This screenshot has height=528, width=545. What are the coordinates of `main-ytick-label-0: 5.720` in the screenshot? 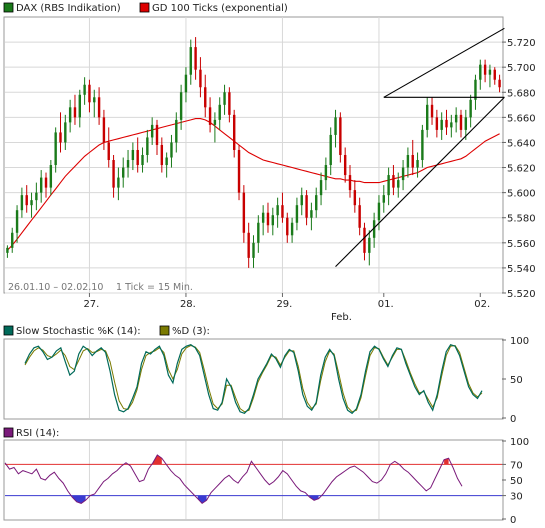 It's located at (521, 43).